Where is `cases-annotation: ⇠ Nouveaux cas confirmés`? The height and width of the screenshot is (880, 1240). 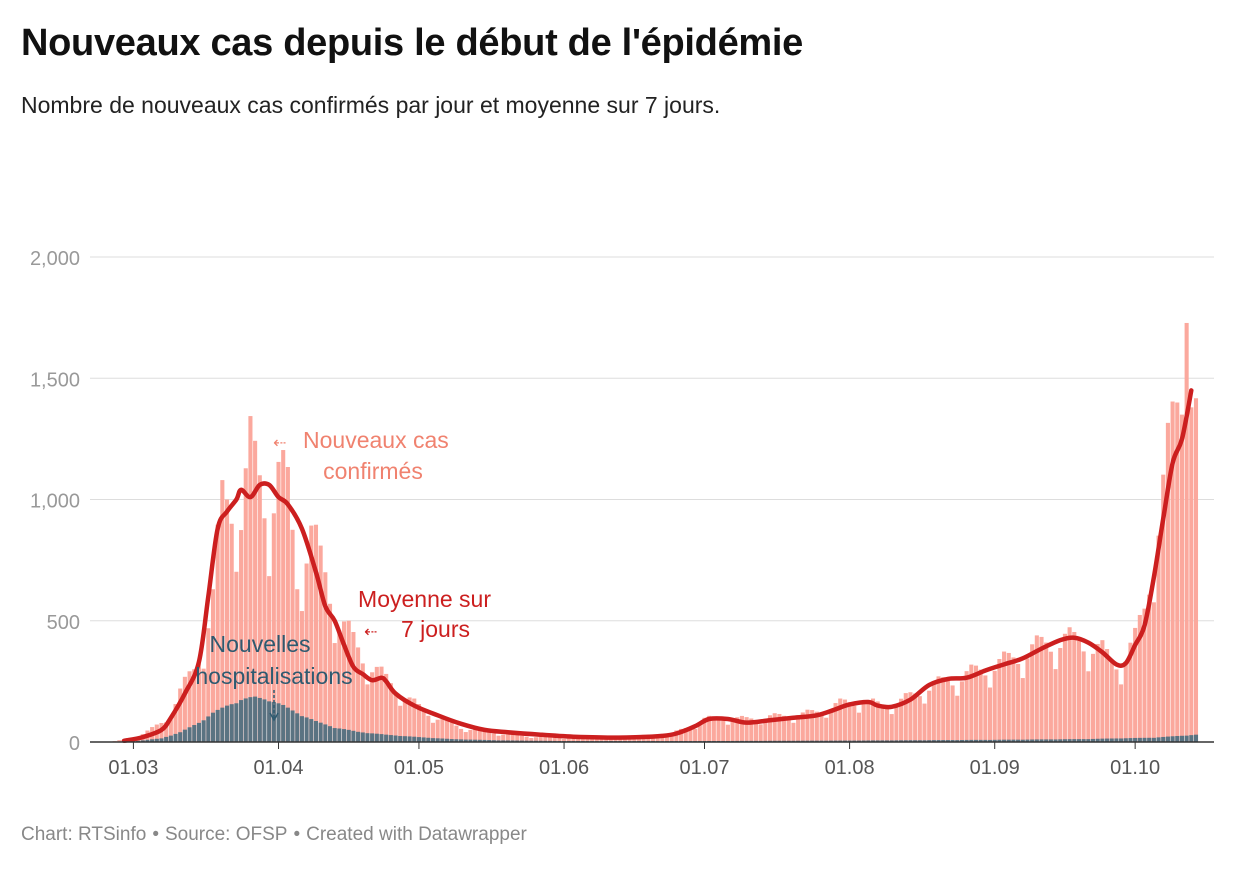
cases-annotation: ⇠ Nouveaux cas confirmés is located at coordinates (361, 455).